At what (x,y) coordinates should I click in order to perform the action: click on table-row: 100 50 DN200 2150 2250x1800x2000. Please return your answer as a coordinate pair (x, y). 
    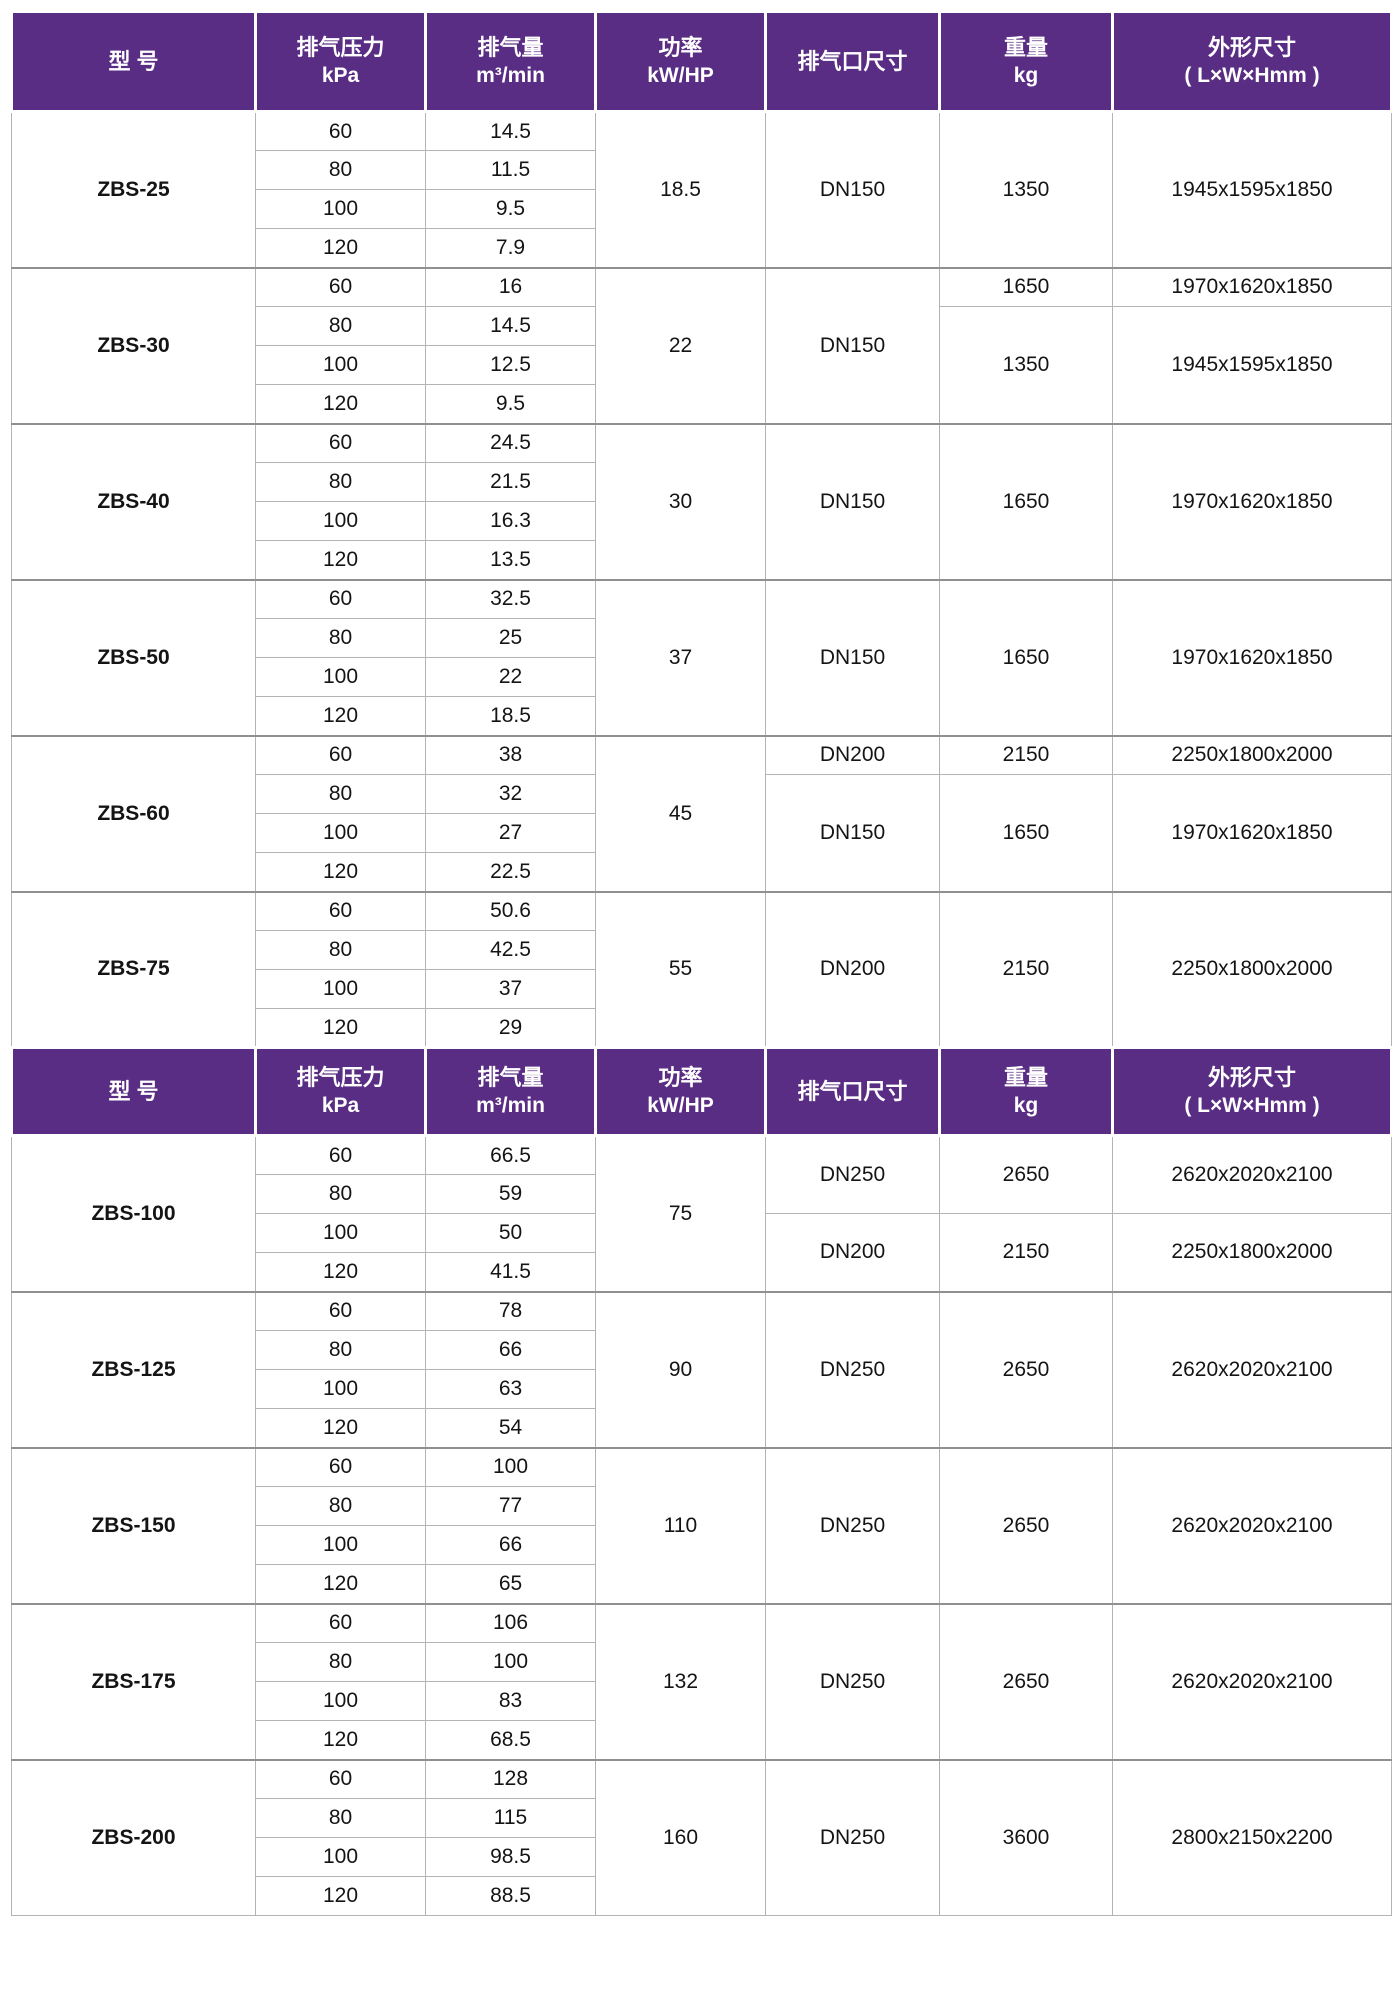
    Looking at the image, I should click on (702, 1252).